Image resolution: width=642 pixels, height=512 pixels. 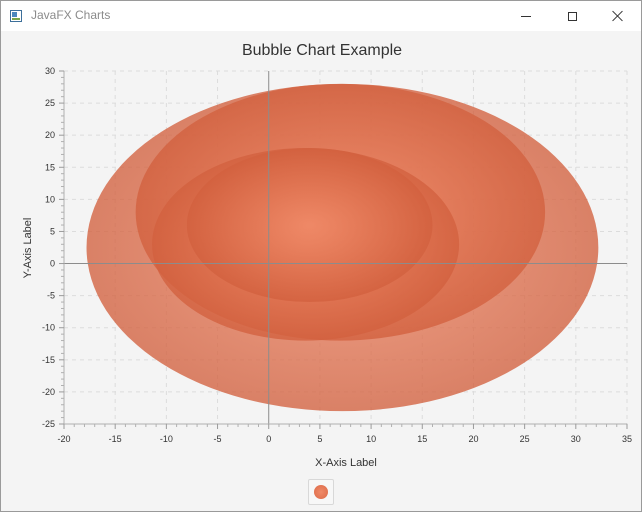 What do you see at coordinates (166, 439) in the screenshot?
I see `x-tick-label: -10` at bounding box center [166, 439].